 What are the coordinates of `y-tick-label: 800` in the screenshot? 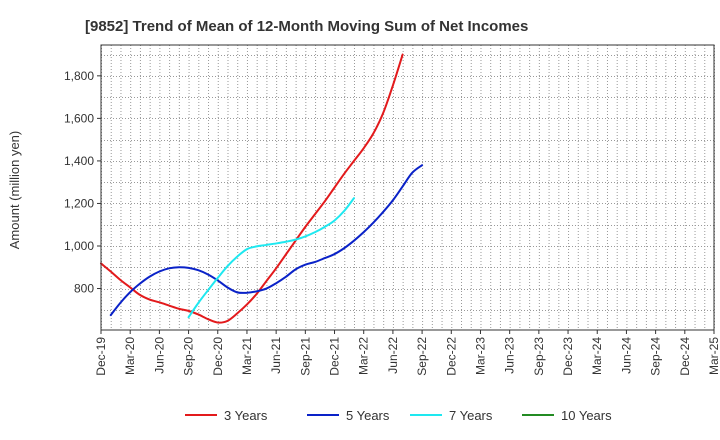 It's located at (84, 289).